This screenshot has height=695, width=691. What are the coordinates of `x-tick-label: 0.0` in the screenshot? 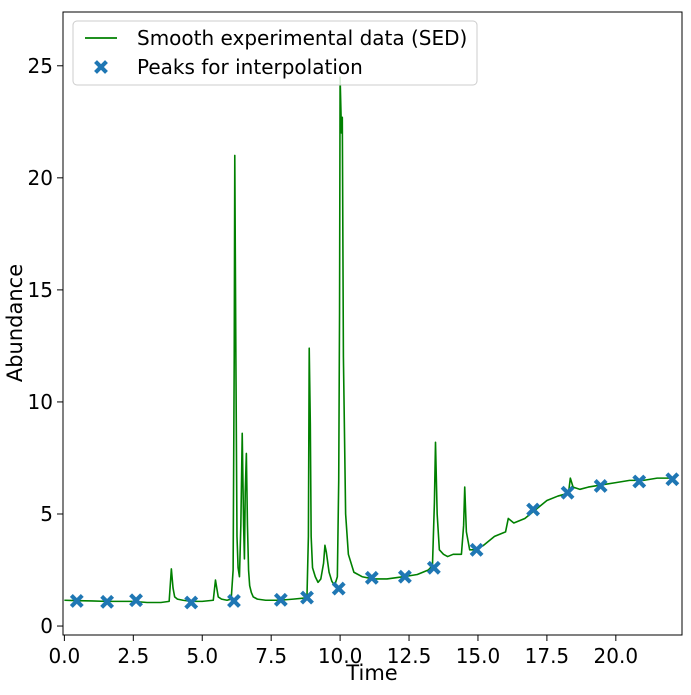 It's located at (64, 656).